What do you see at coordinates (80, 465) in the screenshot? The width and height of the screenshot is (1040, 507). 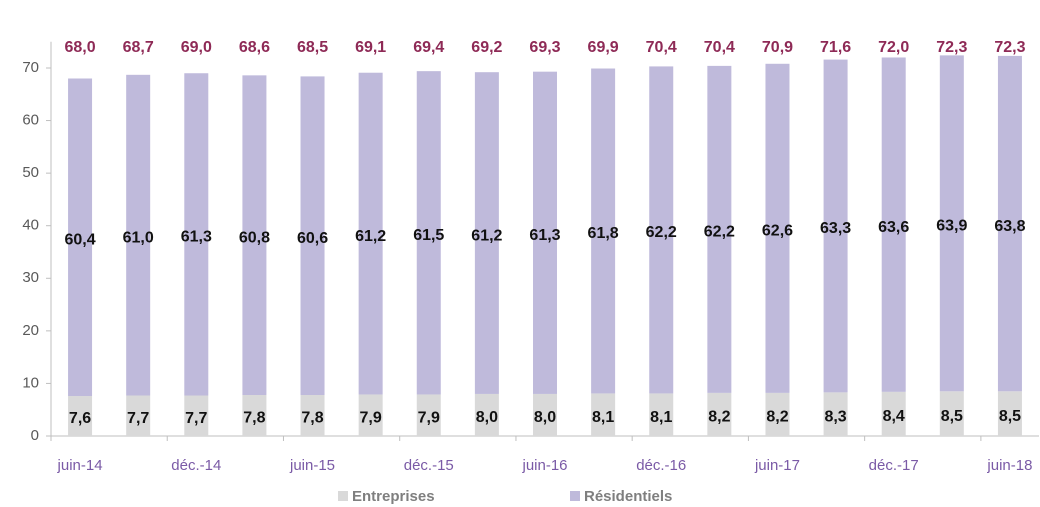 I see `x-tick-label: juin-14` at bounding box center [80, 465].